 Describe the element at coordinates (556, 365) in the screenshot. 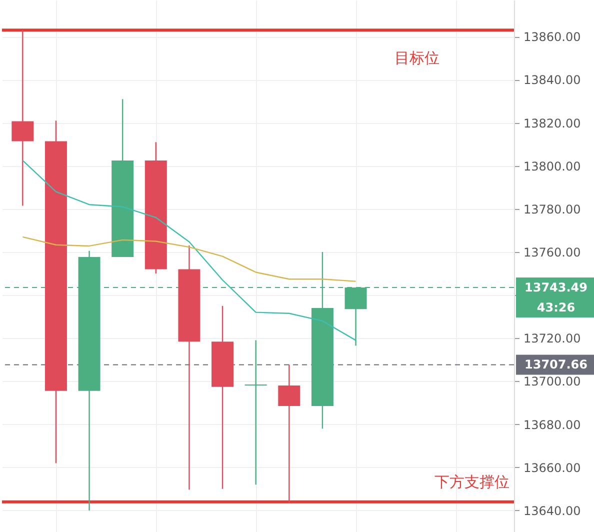

I see `ref-line-label: 13707.66` at that location.